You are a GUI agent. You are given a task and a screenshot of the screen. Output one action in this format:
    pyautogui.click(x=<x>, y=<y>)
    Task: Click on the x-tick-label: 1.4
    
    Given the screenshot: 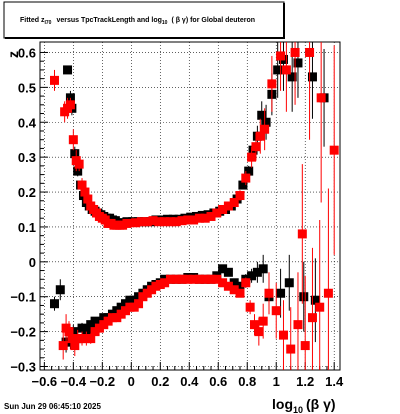 What is the action you would take?
    pyautogui.click(x=334, y=381)
    